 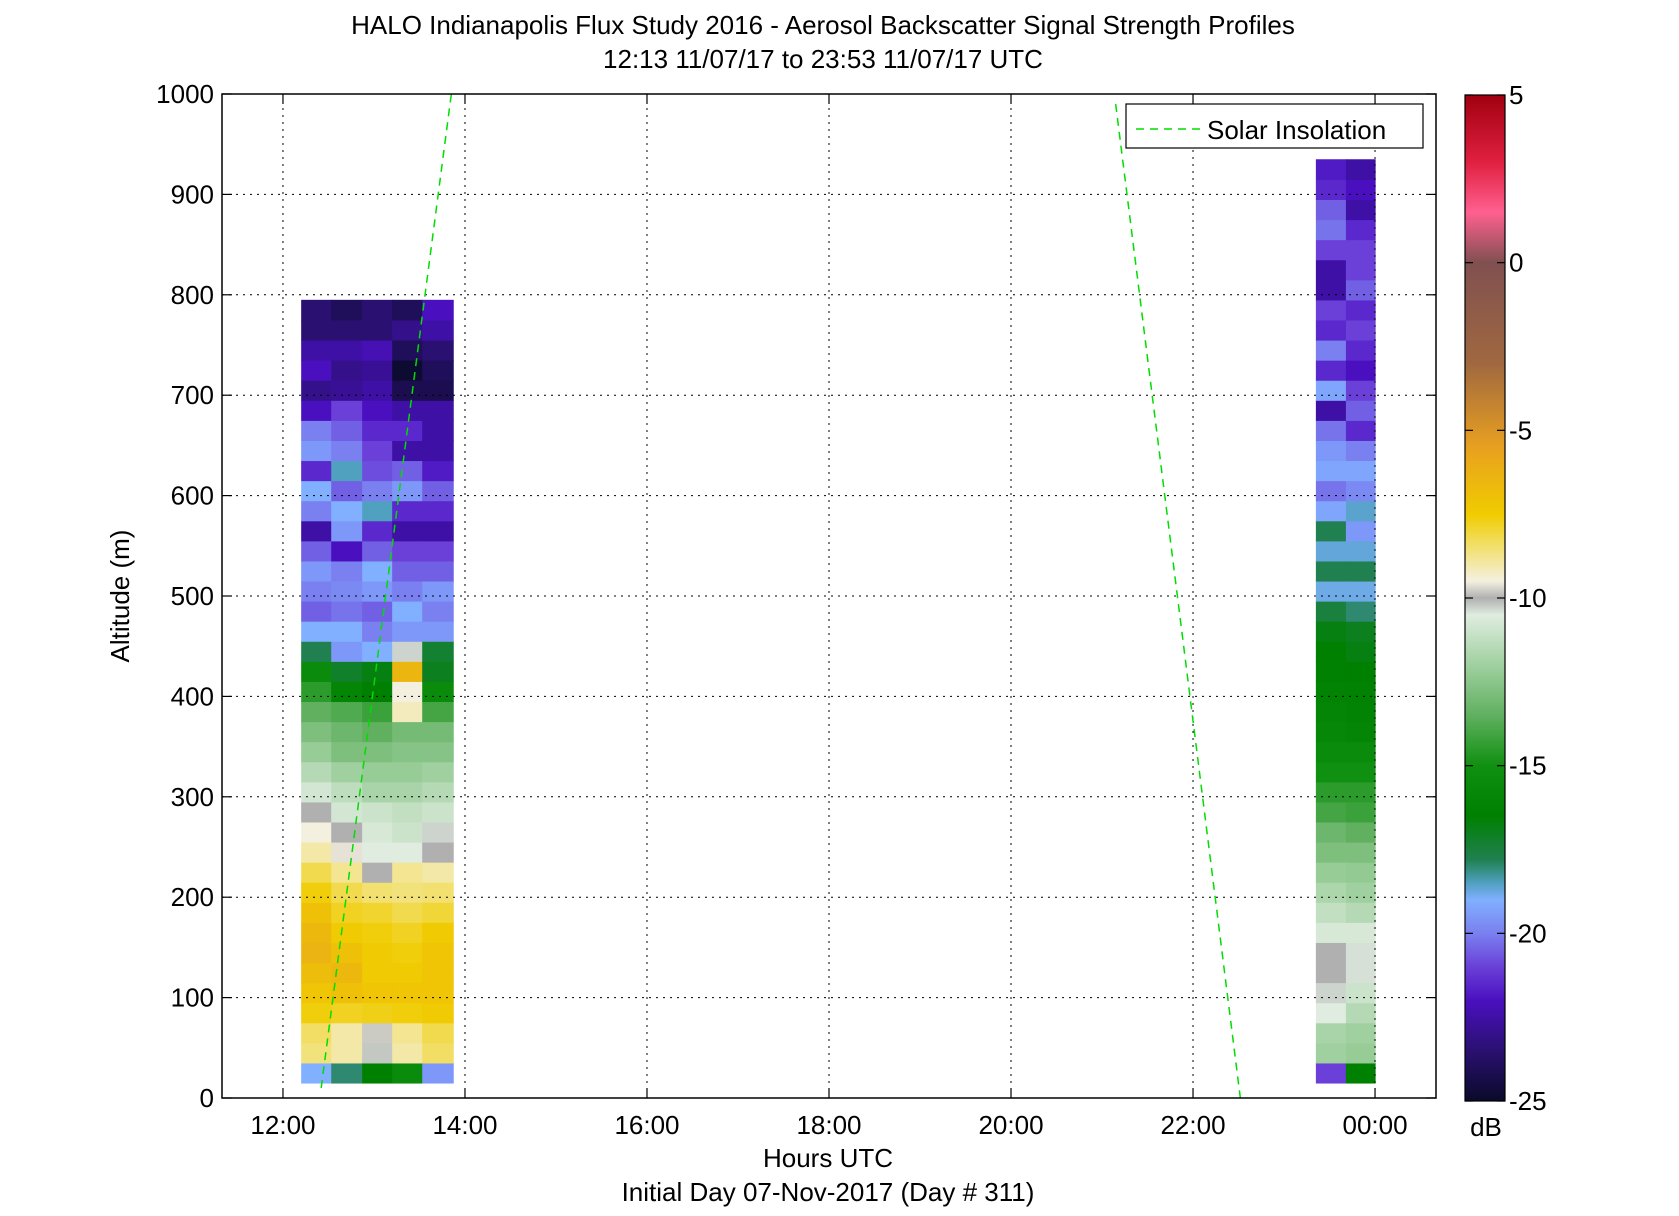 I want to click on y-tick-label: 200, so click(x=192, y=897).